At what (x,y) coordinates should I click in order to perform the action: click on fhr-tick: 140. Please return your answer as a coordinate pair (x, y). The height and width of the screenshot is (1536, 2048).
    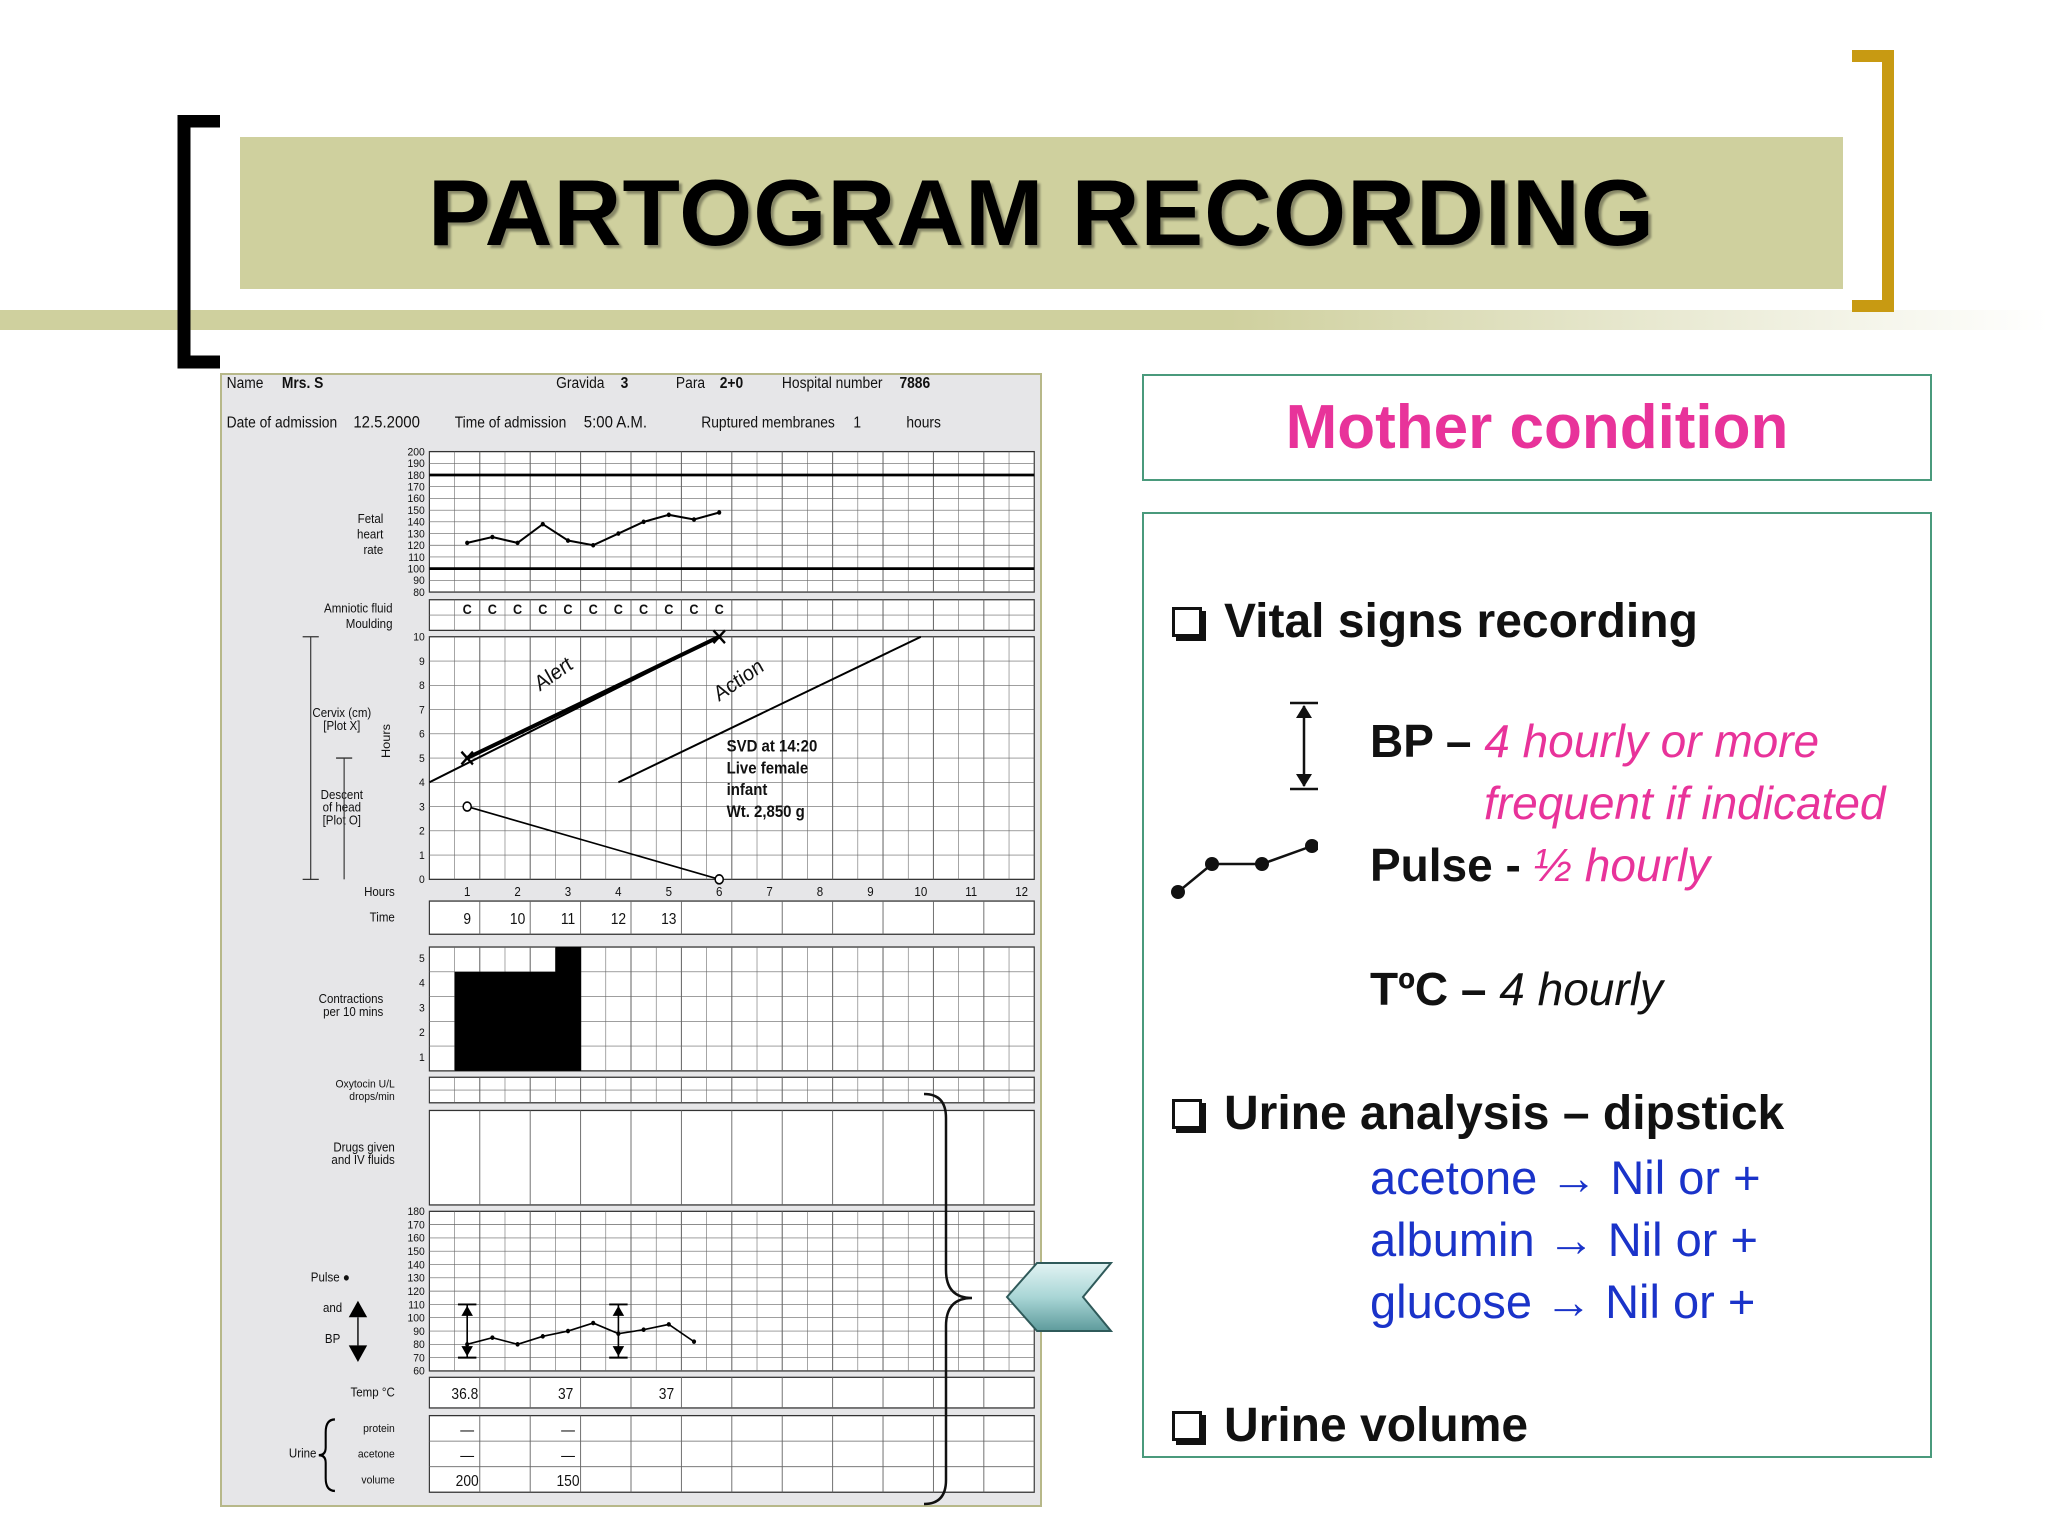
    Looking at the image, I should click on (415, 522).